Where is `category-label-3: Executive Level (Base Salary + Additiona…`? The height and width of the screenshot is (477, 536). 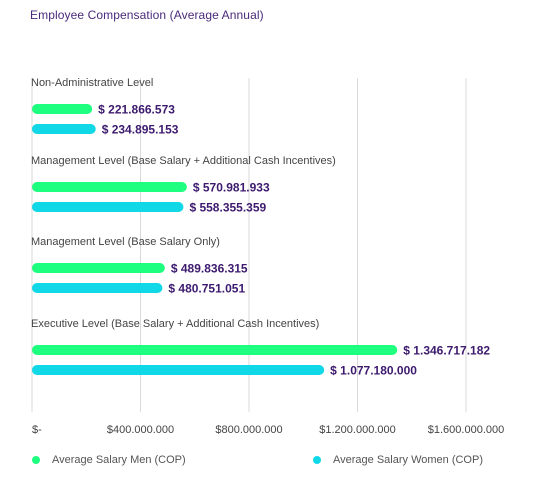 category-label-3: Executive Level (Base Salary + Additiona… is located at coordinates (175, 324).